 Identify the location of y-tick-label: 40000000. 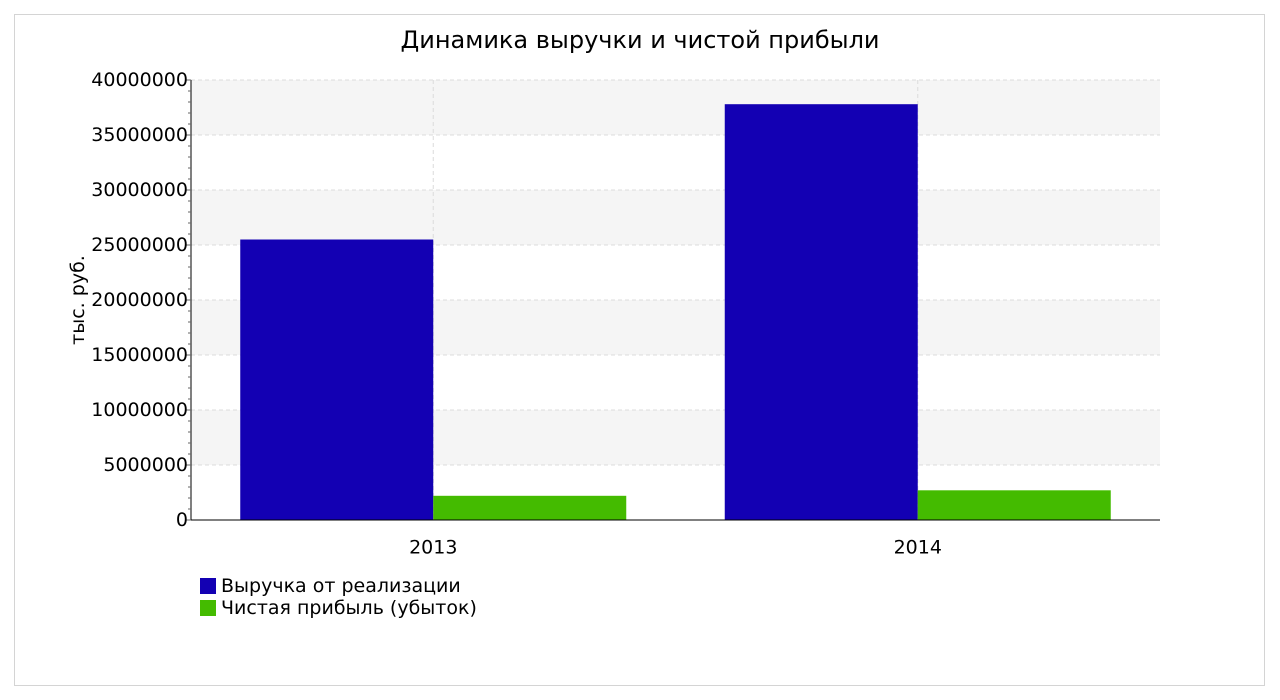
(139, 80).